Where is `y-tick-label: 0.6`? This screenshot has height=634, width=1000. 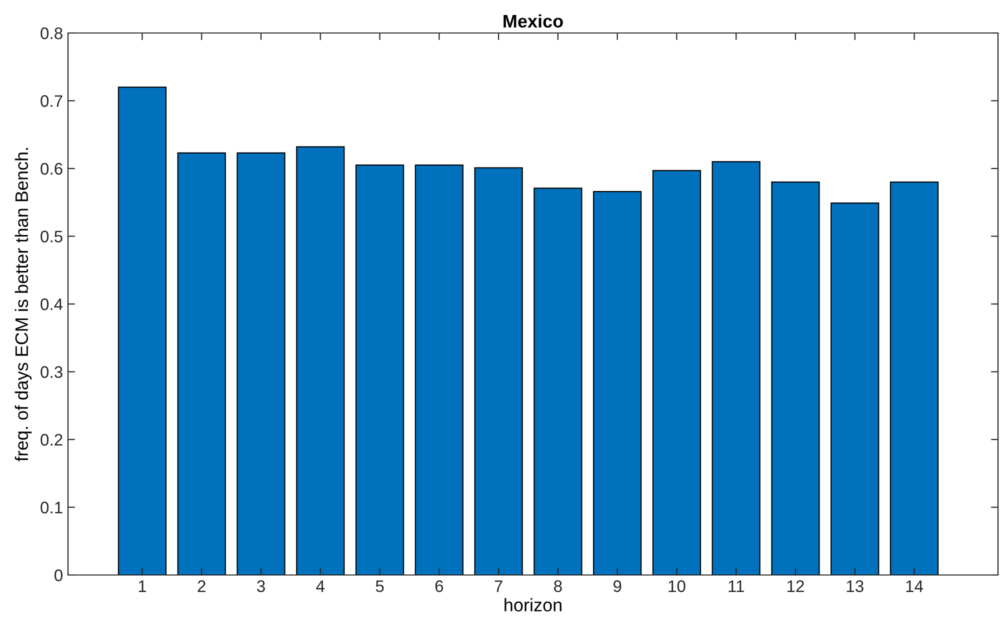
y-tick-label: 0.6 is located at coordinates (51, 168).